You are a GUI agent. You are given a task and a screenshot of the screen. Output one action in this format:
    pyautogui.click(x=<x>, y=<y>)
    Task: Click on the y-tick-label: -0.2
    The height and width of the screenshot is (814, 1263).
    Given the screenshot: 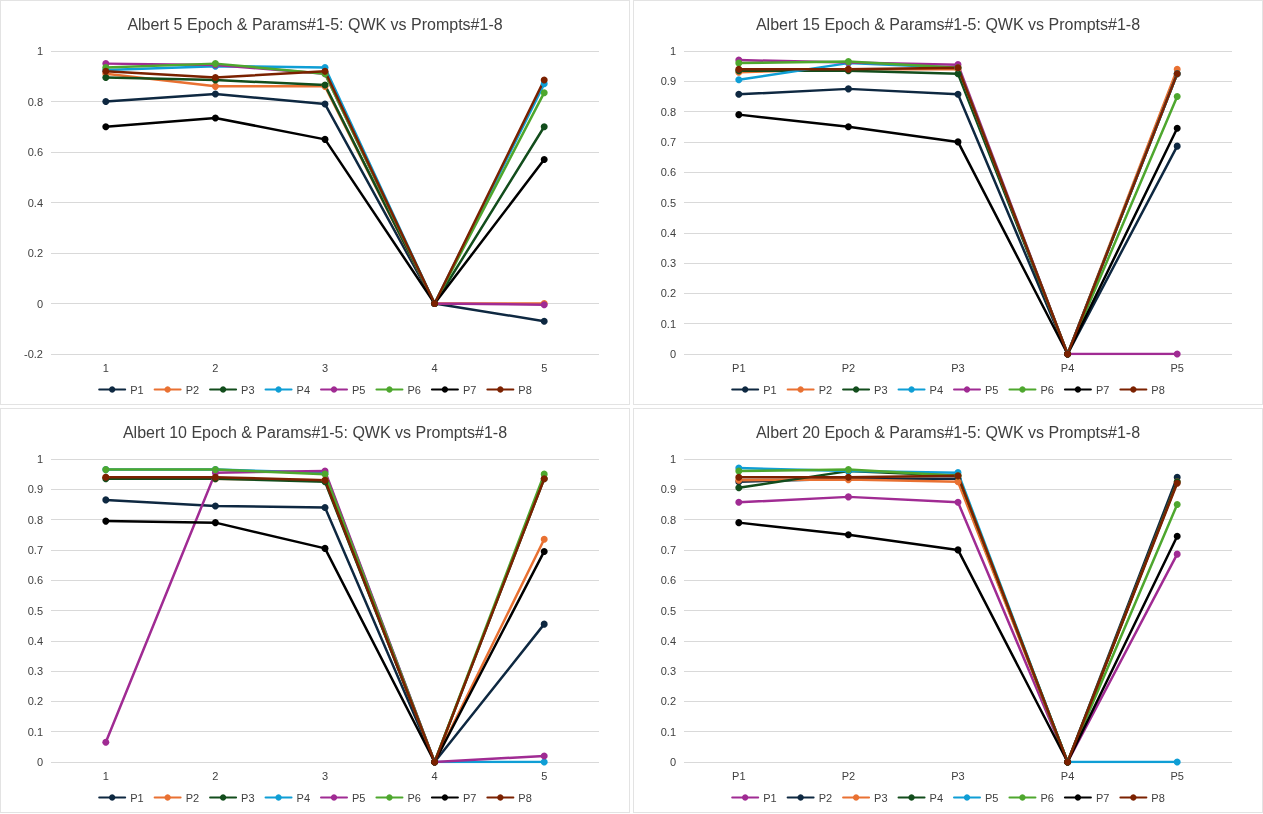 What is the action you would take?
    pyautogui.click(x=33, y=354)
    